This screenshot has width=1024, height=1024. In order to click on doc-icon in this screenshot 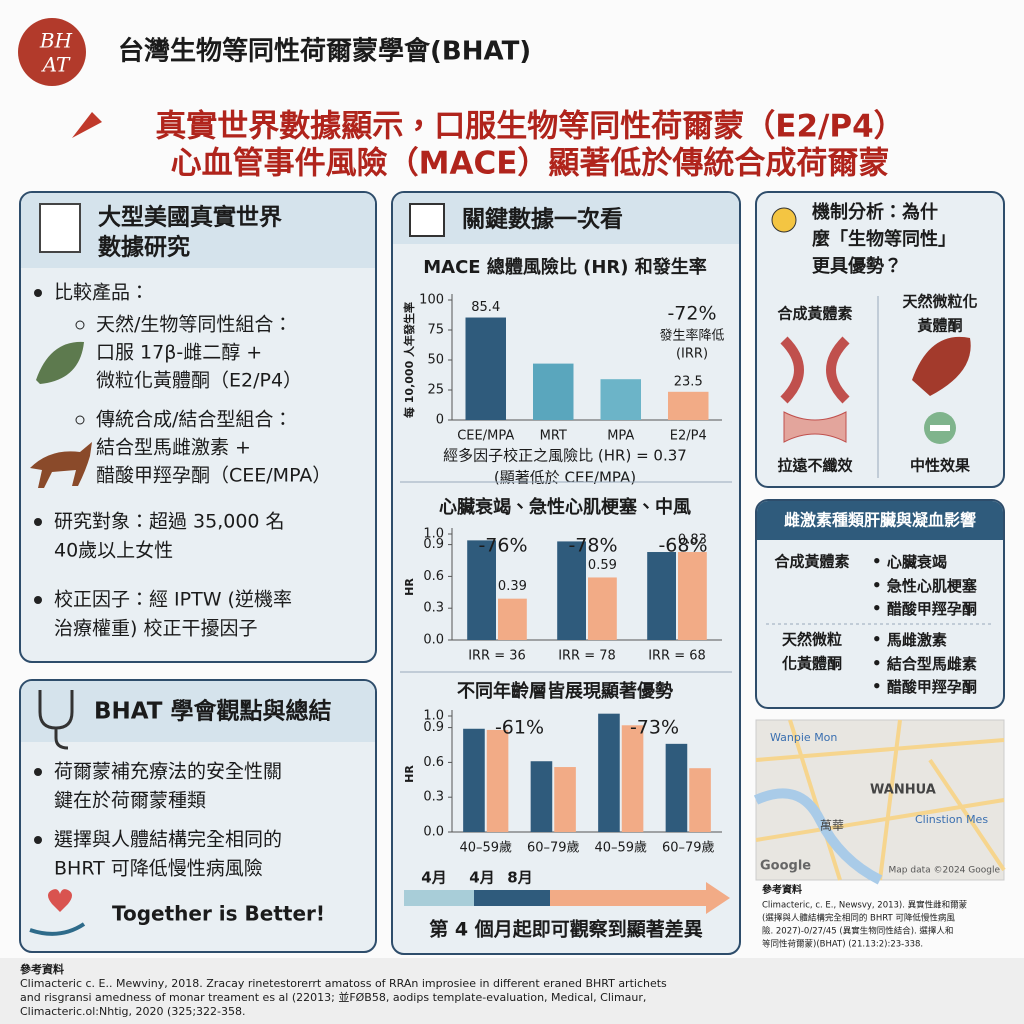, I will do `click(60, 228)`.